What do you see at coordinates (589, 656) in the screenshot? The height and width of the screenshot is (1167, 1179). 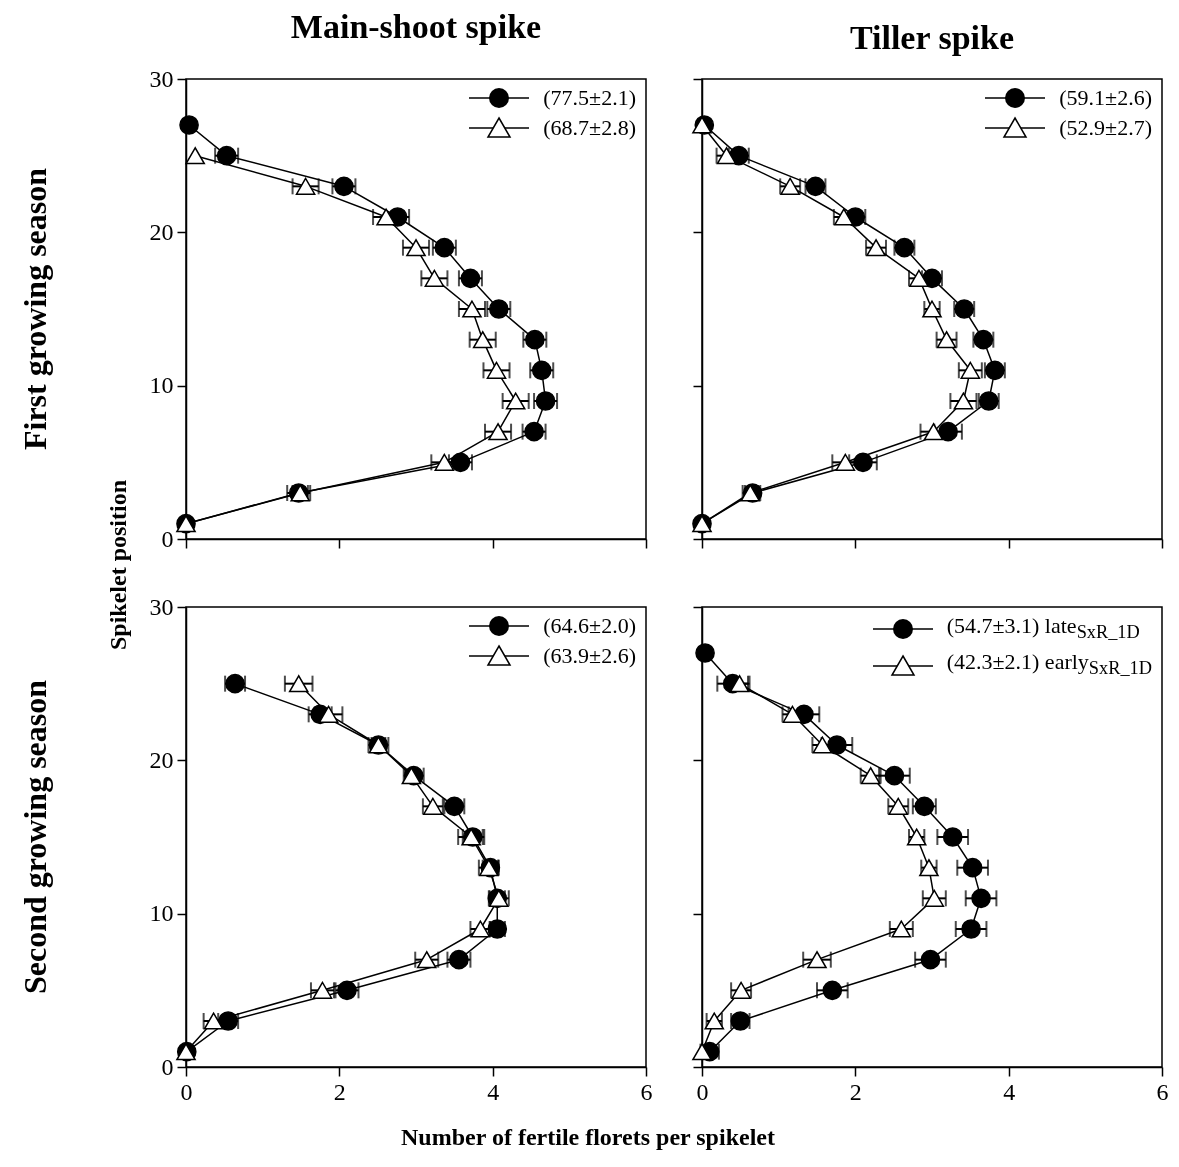 I see `legend-label: (63.9±2.6)` at bounding box center [589, 656].